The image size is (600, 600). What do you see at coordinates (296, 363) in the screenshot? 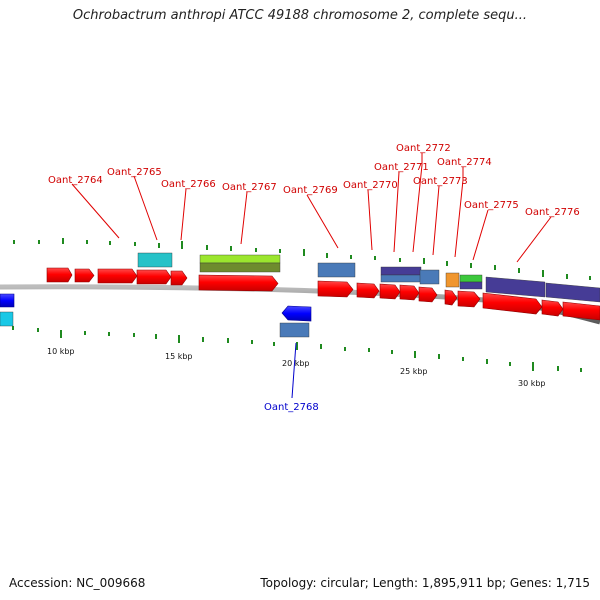
I see `scale-label-20kbp: 20 kbp` at bounding box center [296, 363].